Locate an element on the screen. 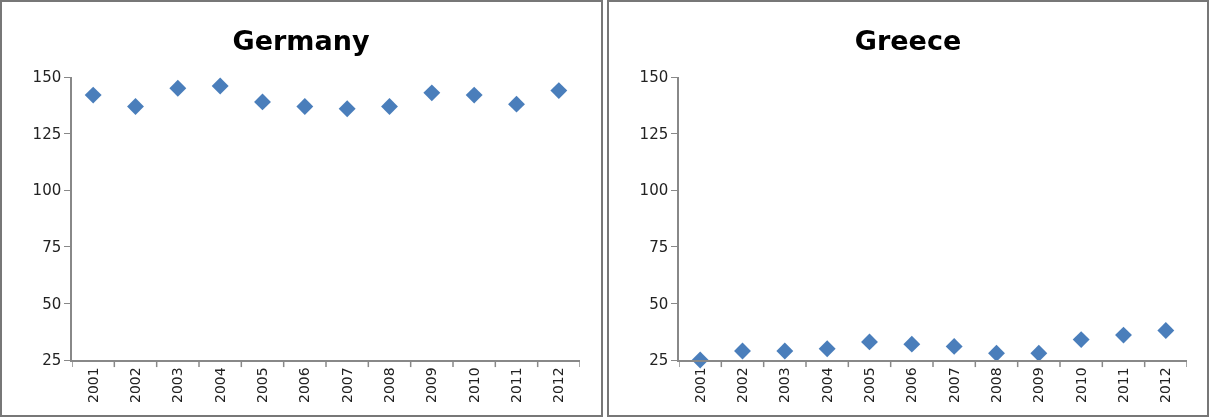 Image resolution: width=1209 pixels, height=417 pixels. chart-title: Greece is located at coordinates (907, 40).